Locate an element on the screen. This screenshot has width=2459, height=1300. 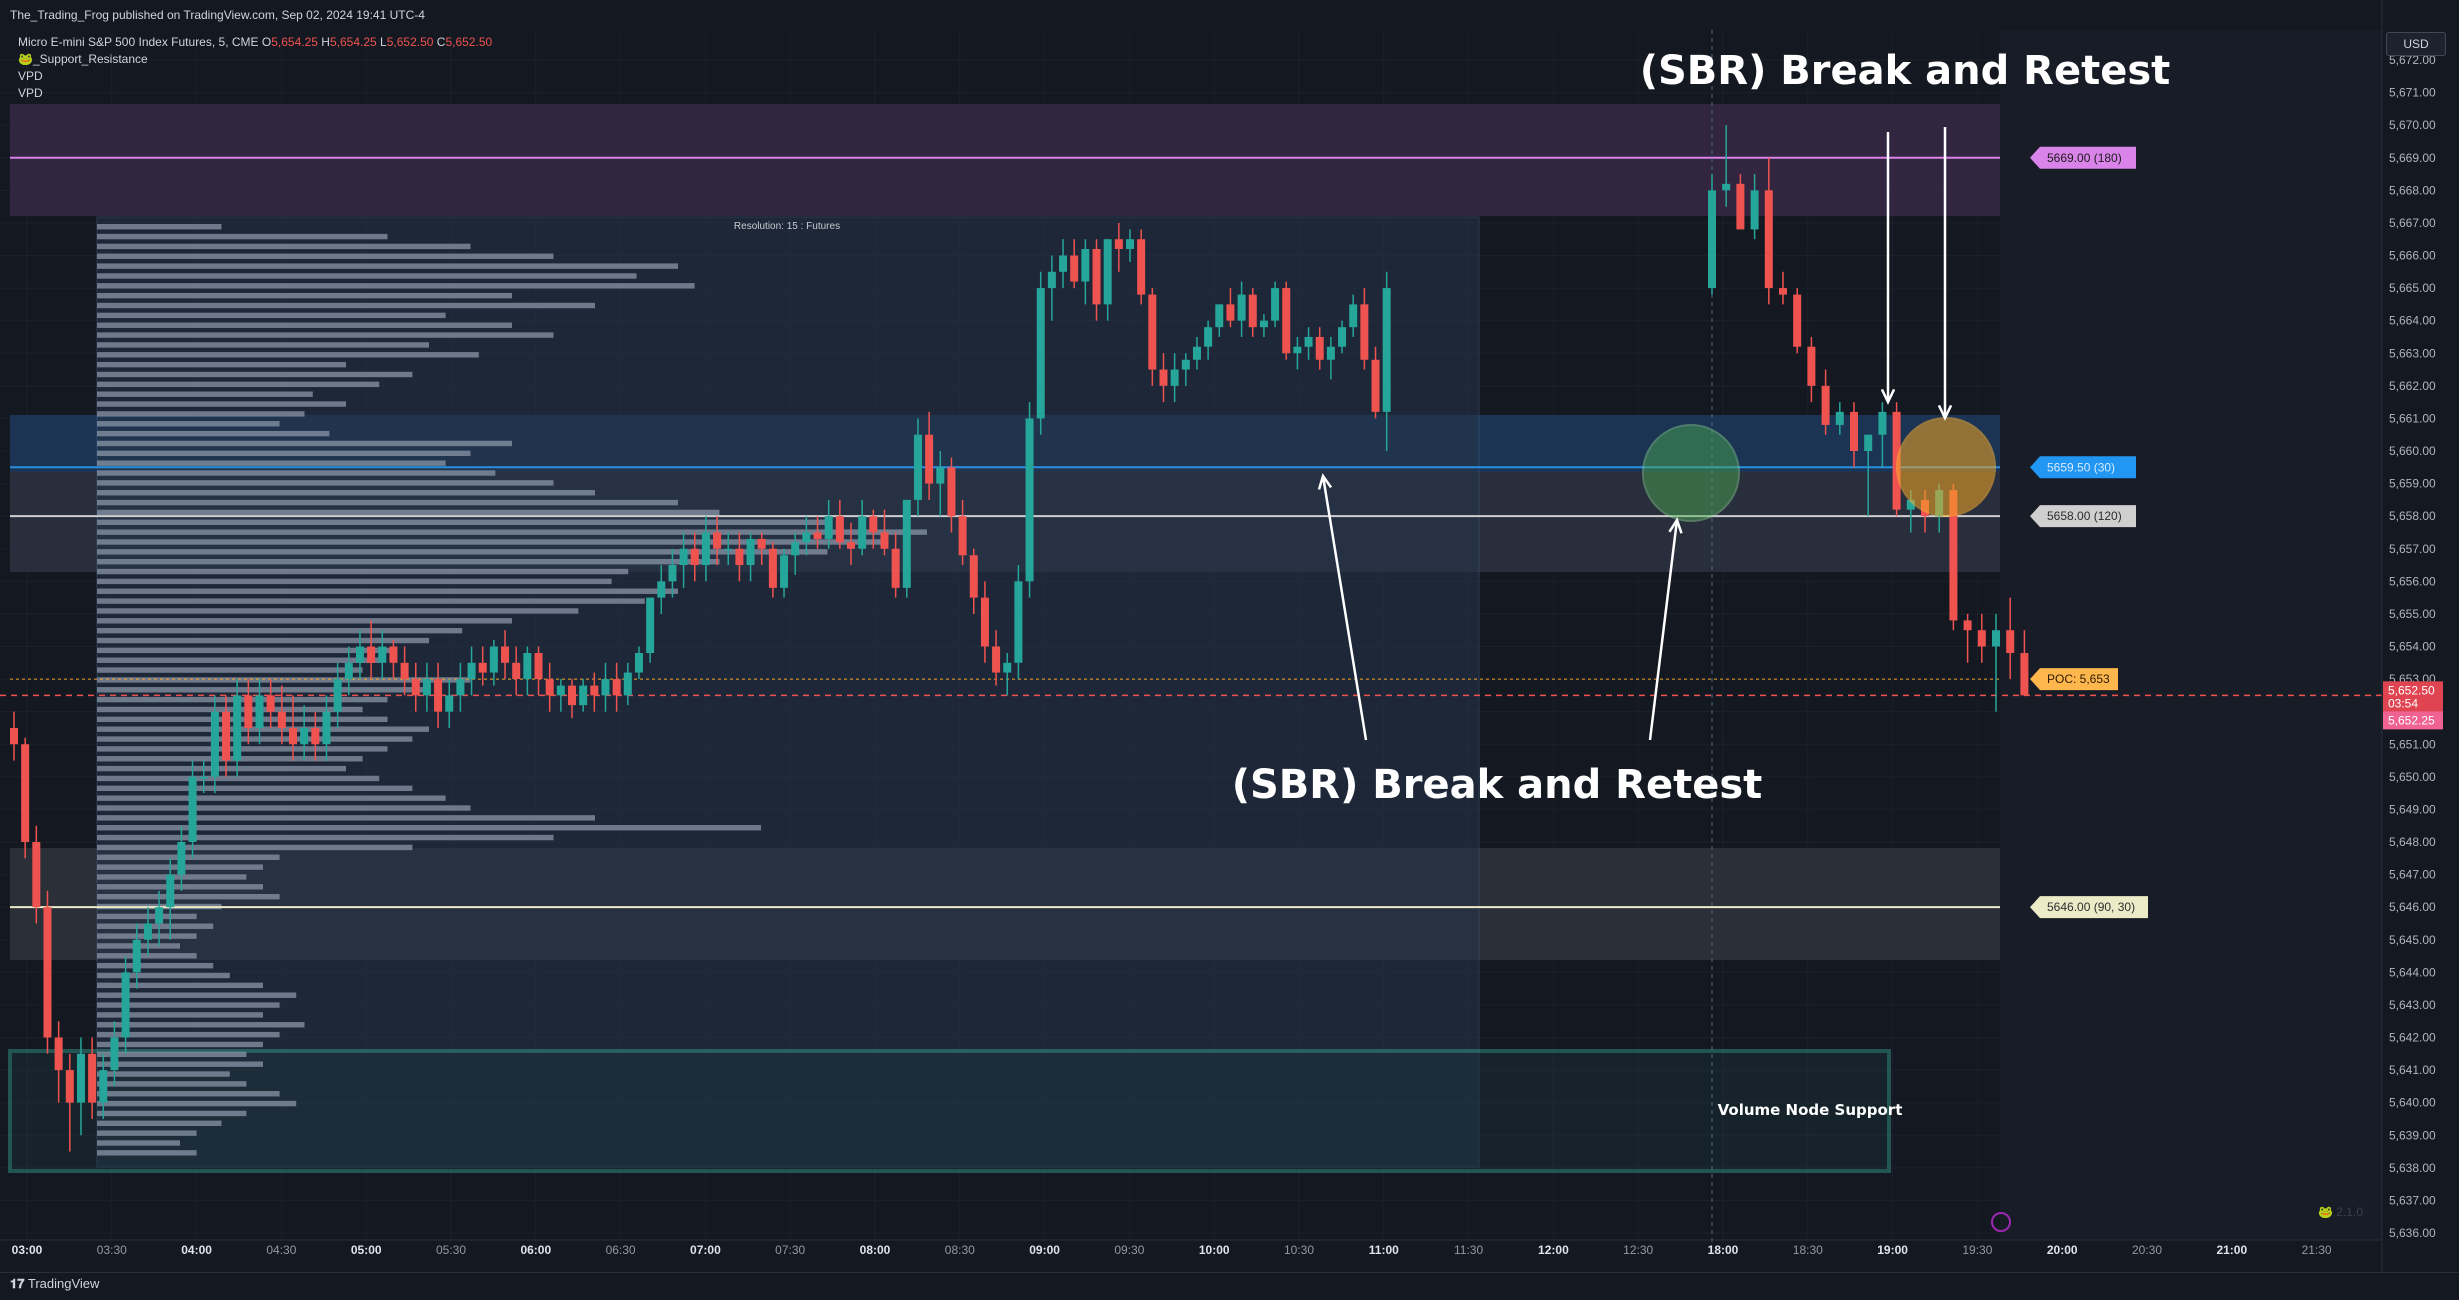
level-tag: 5669.00 (180) is located at coordinates (2083, 157).